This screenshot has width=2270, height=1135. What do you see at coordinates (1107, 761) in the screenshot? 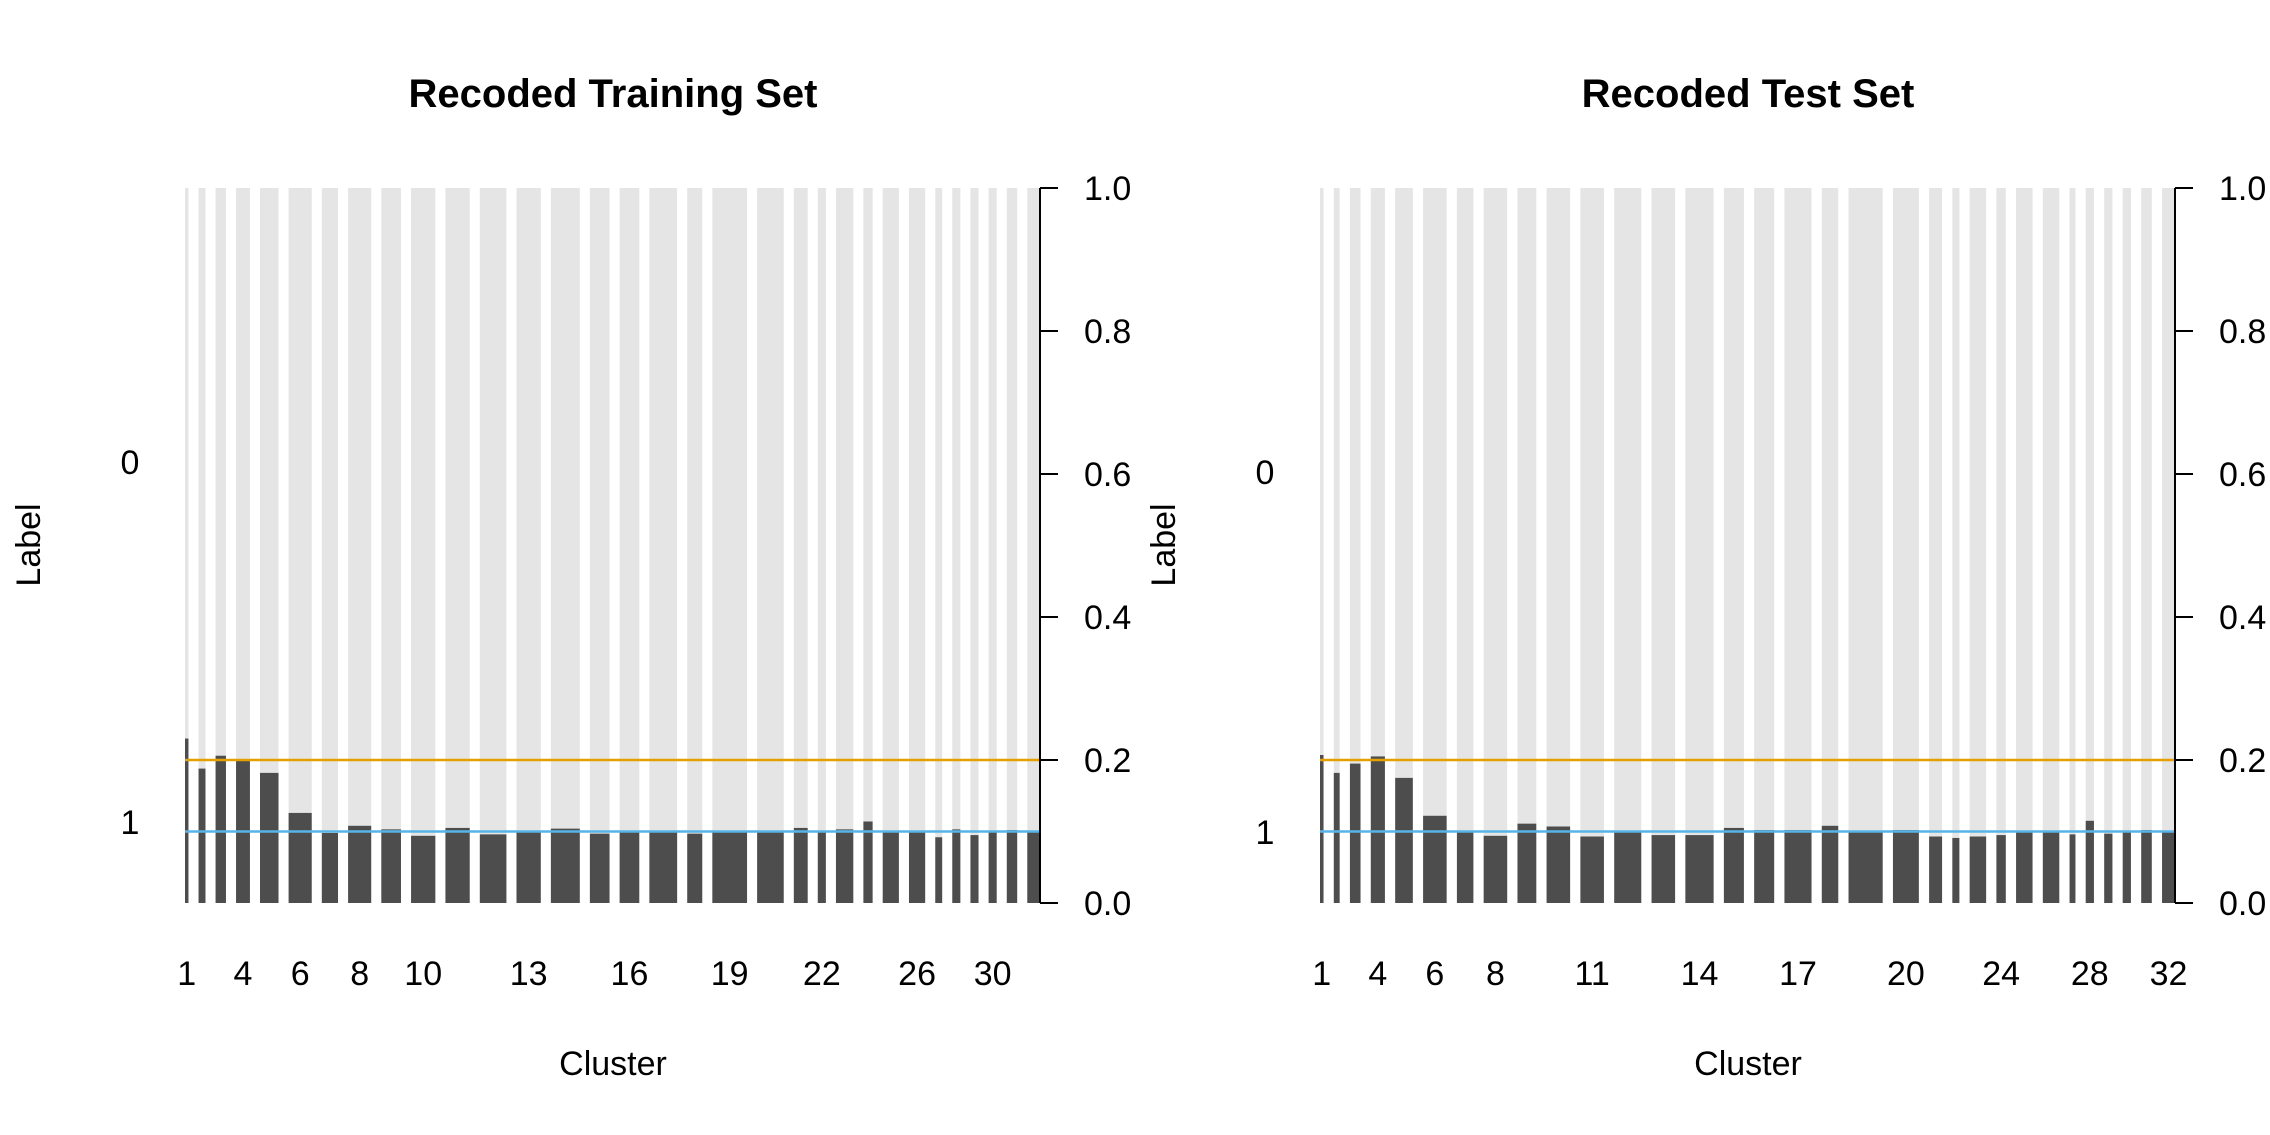
I see `right-axis-tick-label: 0.2` at bounding box center [1107, 761].